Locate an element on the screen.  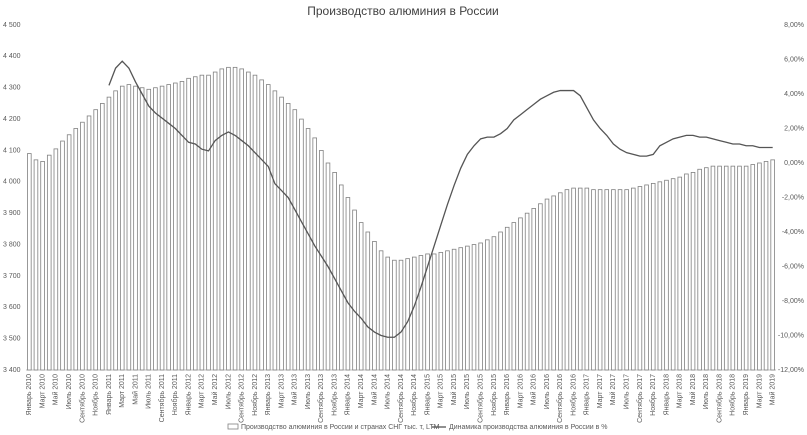
y2-tick-label: 0,00% is located at coordinates (794, 163).